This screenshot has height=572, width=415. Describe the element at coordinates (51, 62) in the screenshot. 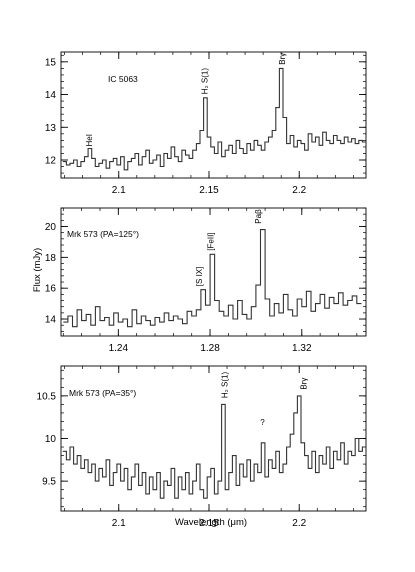

I see `y-tick-label: 15` at that location.